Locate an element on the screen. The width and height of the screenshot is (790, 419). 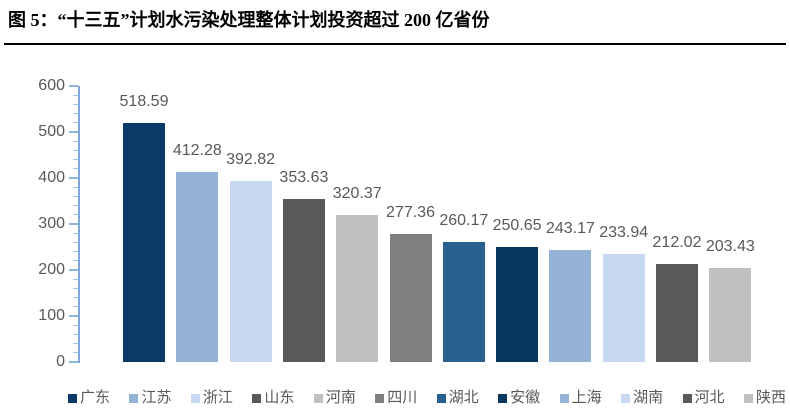
y-axis-line is located at coordinates (79, 224).